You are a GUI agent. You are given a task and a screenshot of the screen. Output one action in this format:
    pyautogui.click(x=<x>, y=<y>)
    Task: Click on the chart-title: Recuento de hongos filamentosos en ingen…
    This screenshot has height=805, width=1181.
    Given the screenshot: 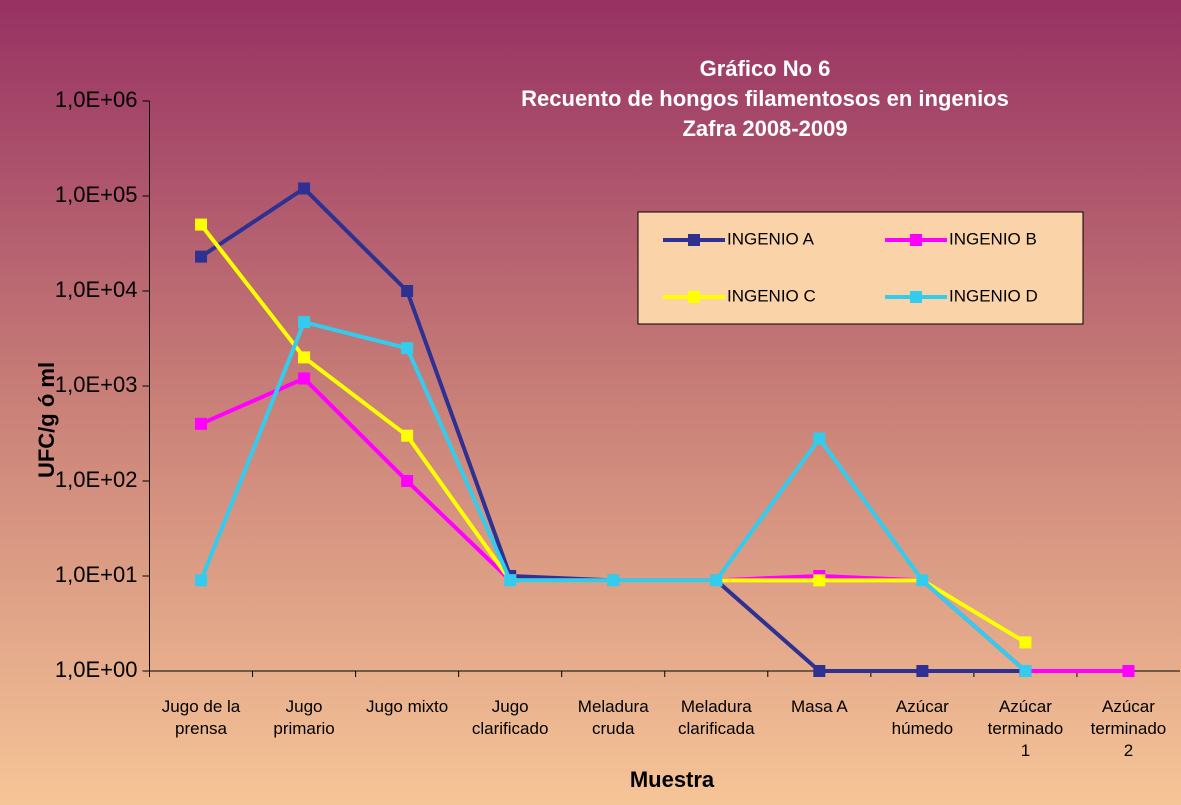 What is the action you would take?
    pyautogui.click(x=765, y=98)
    